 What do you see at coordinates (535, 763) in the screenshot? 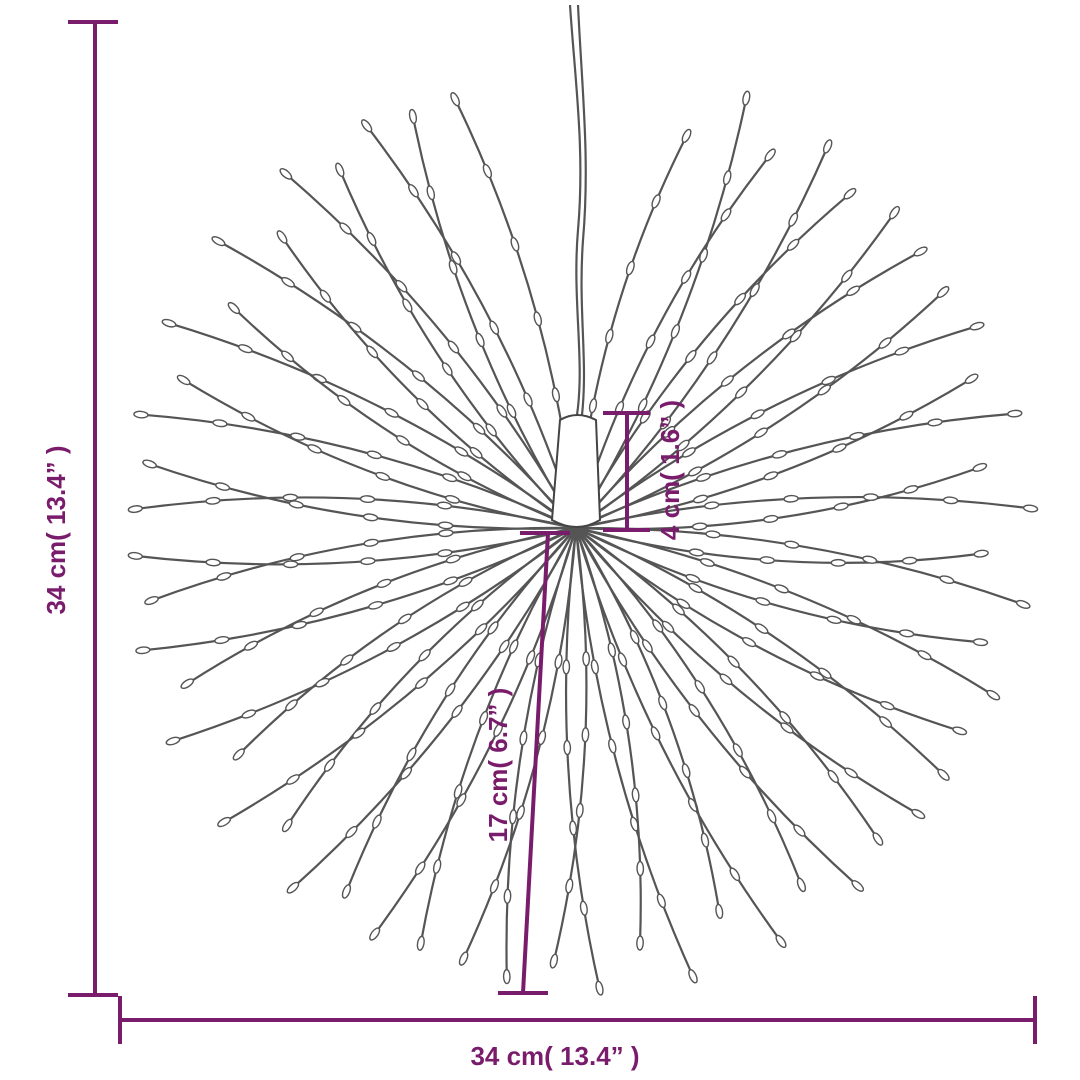
I see `dimension-line` at bounding box center [535, 763].